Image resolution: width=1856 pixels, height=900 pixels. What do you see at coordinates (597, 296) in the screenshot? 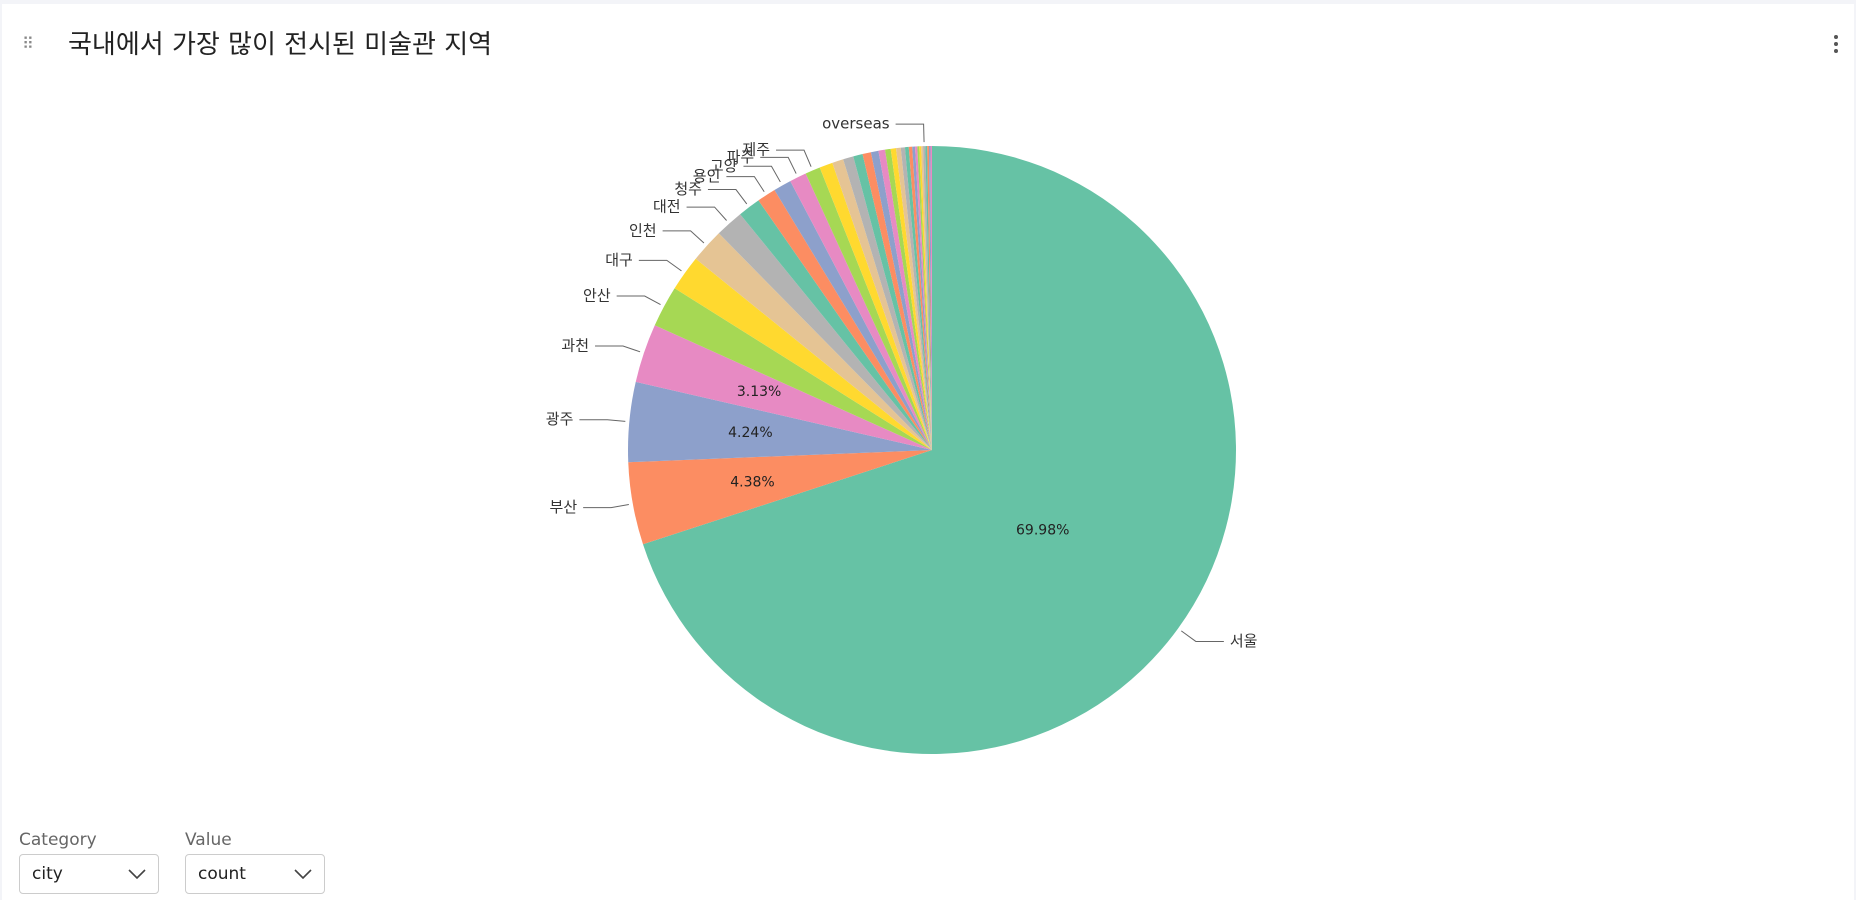
I see `slice-label: 안산` at bounding box center [597, 296].